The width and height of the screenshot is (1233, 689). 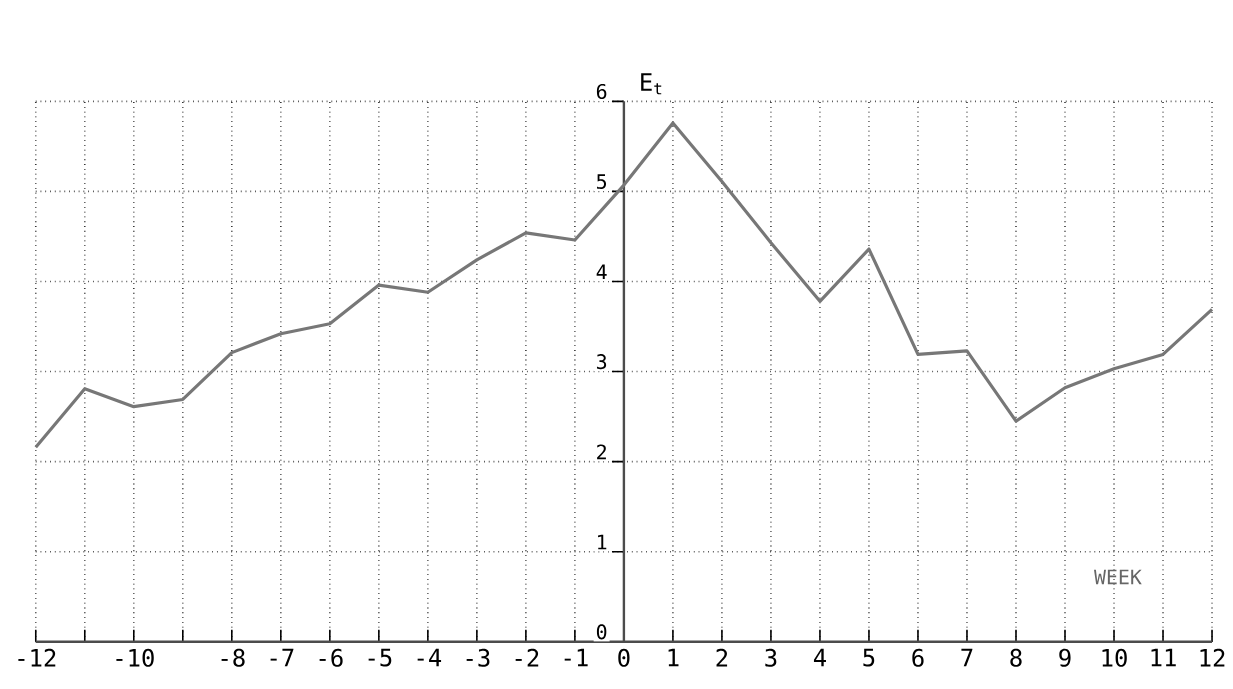 I want to click on x-tick-label: -12, so click(x=37, y=657).